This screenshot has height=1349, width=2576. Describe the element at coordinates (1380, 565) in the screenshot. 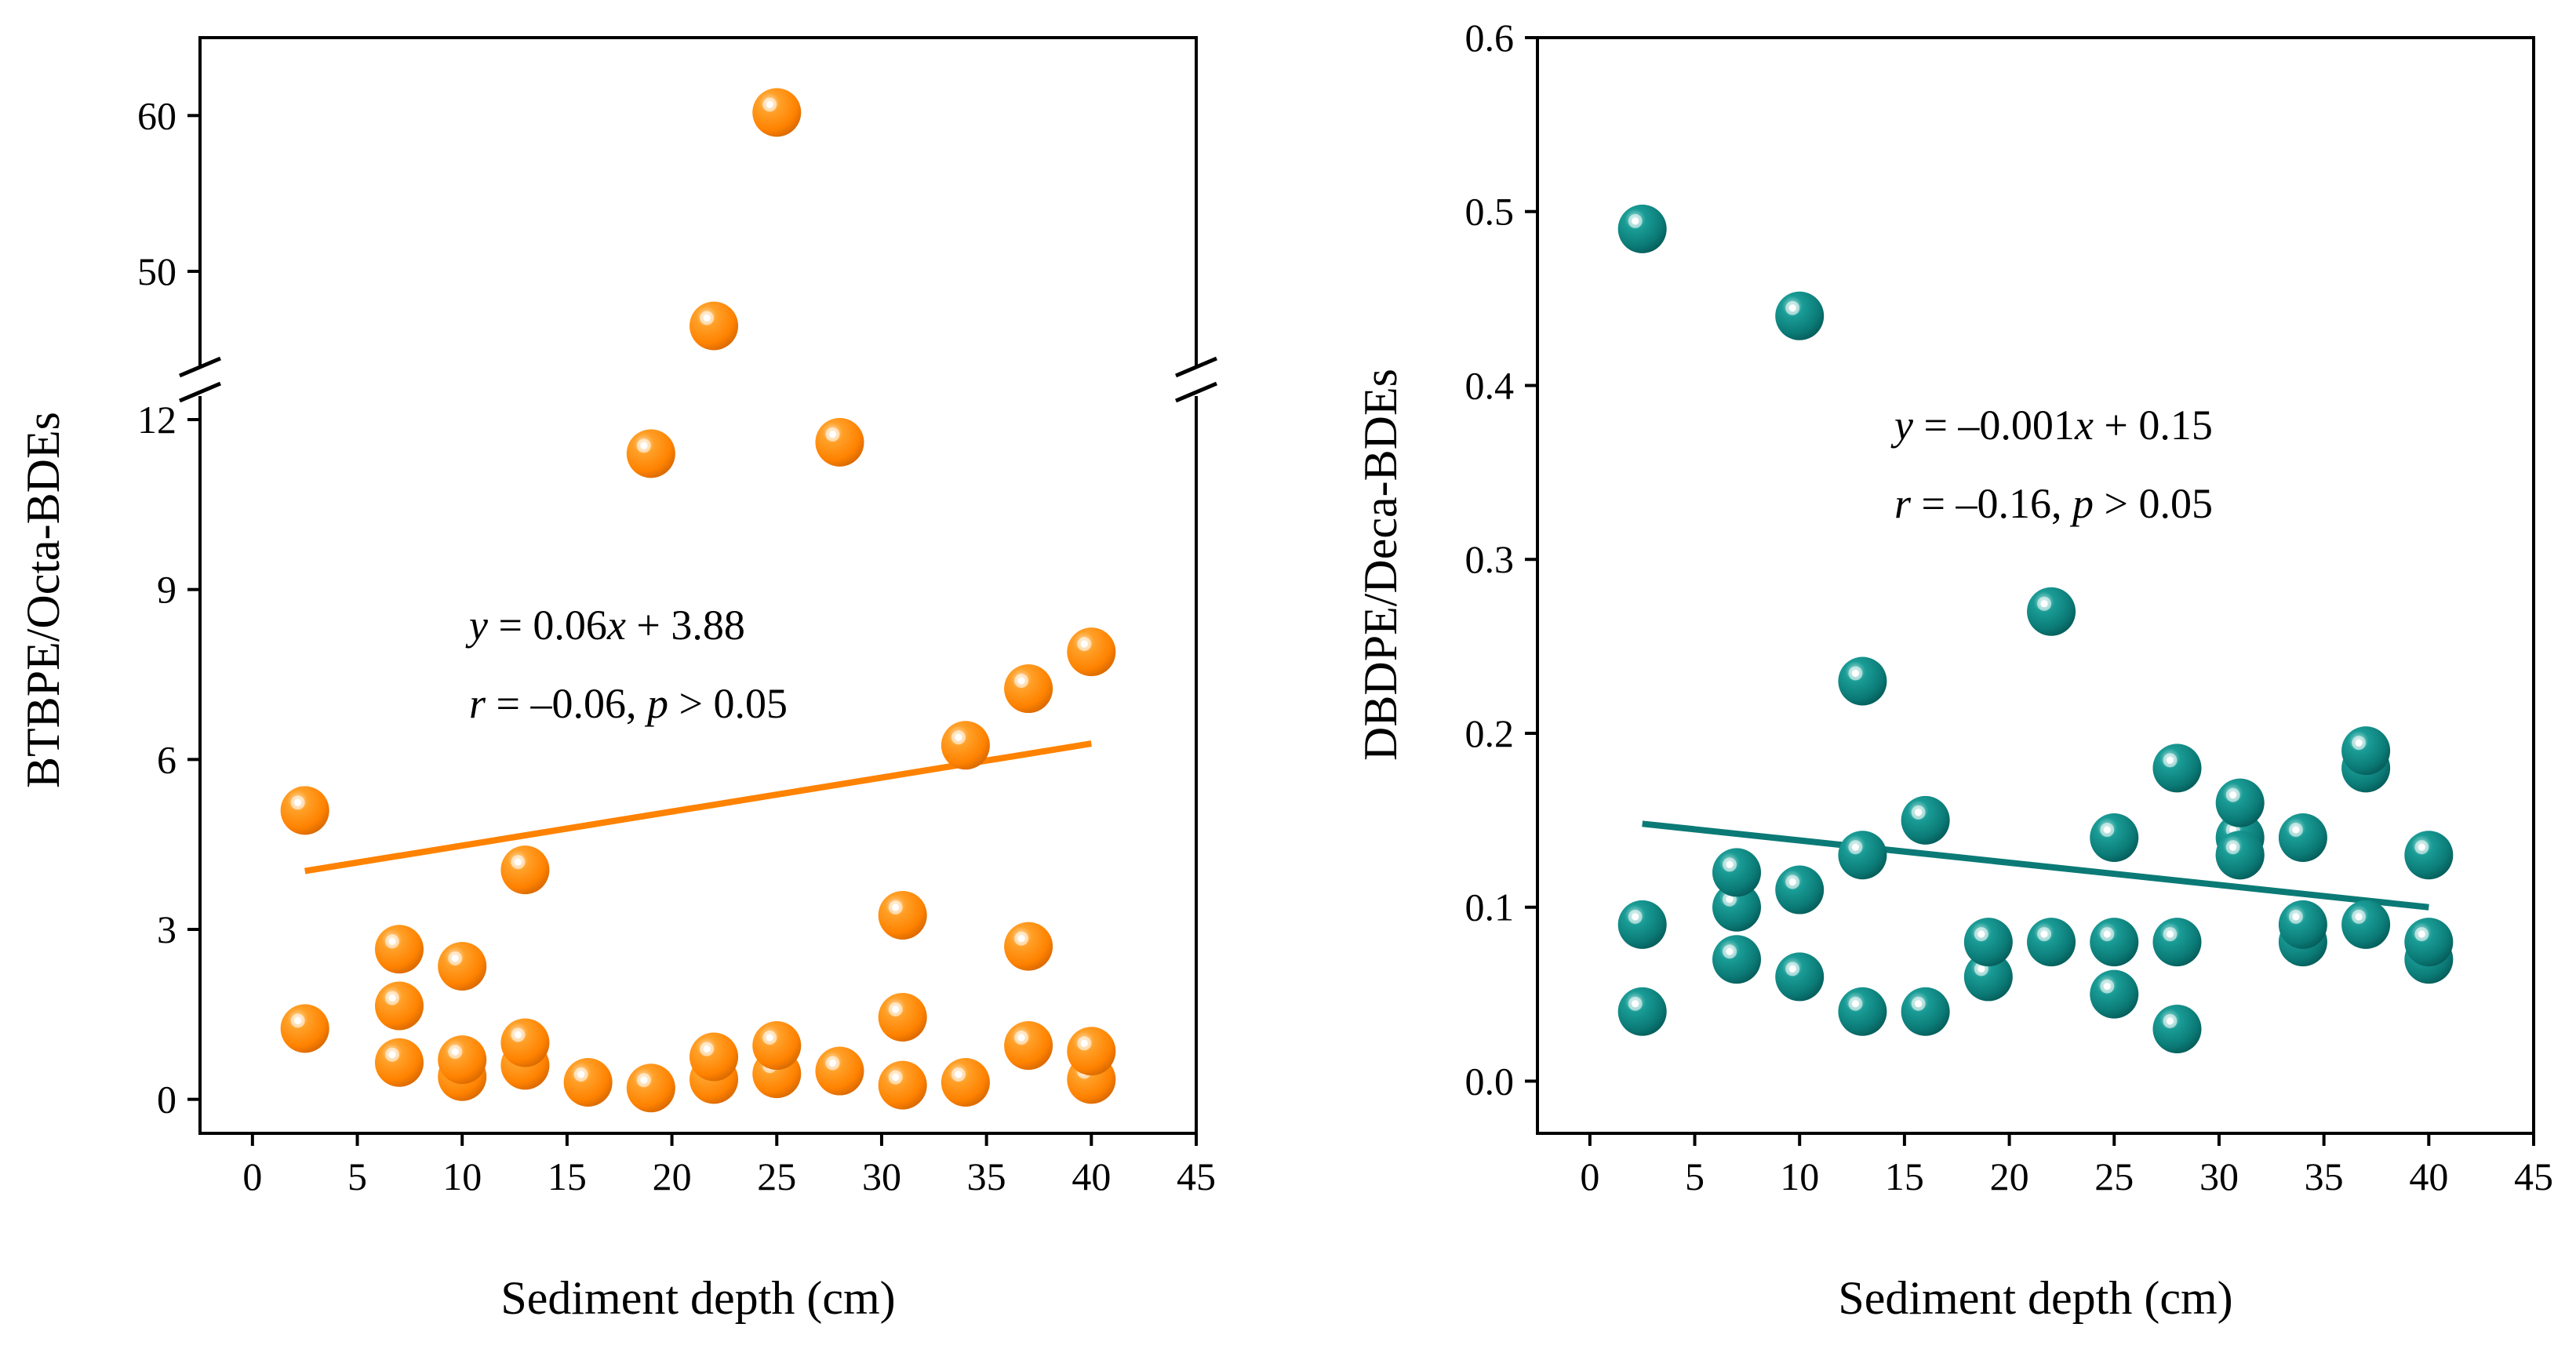

I see `right-y-axis-title: DBDPE/Deca-BDEs` at that location.